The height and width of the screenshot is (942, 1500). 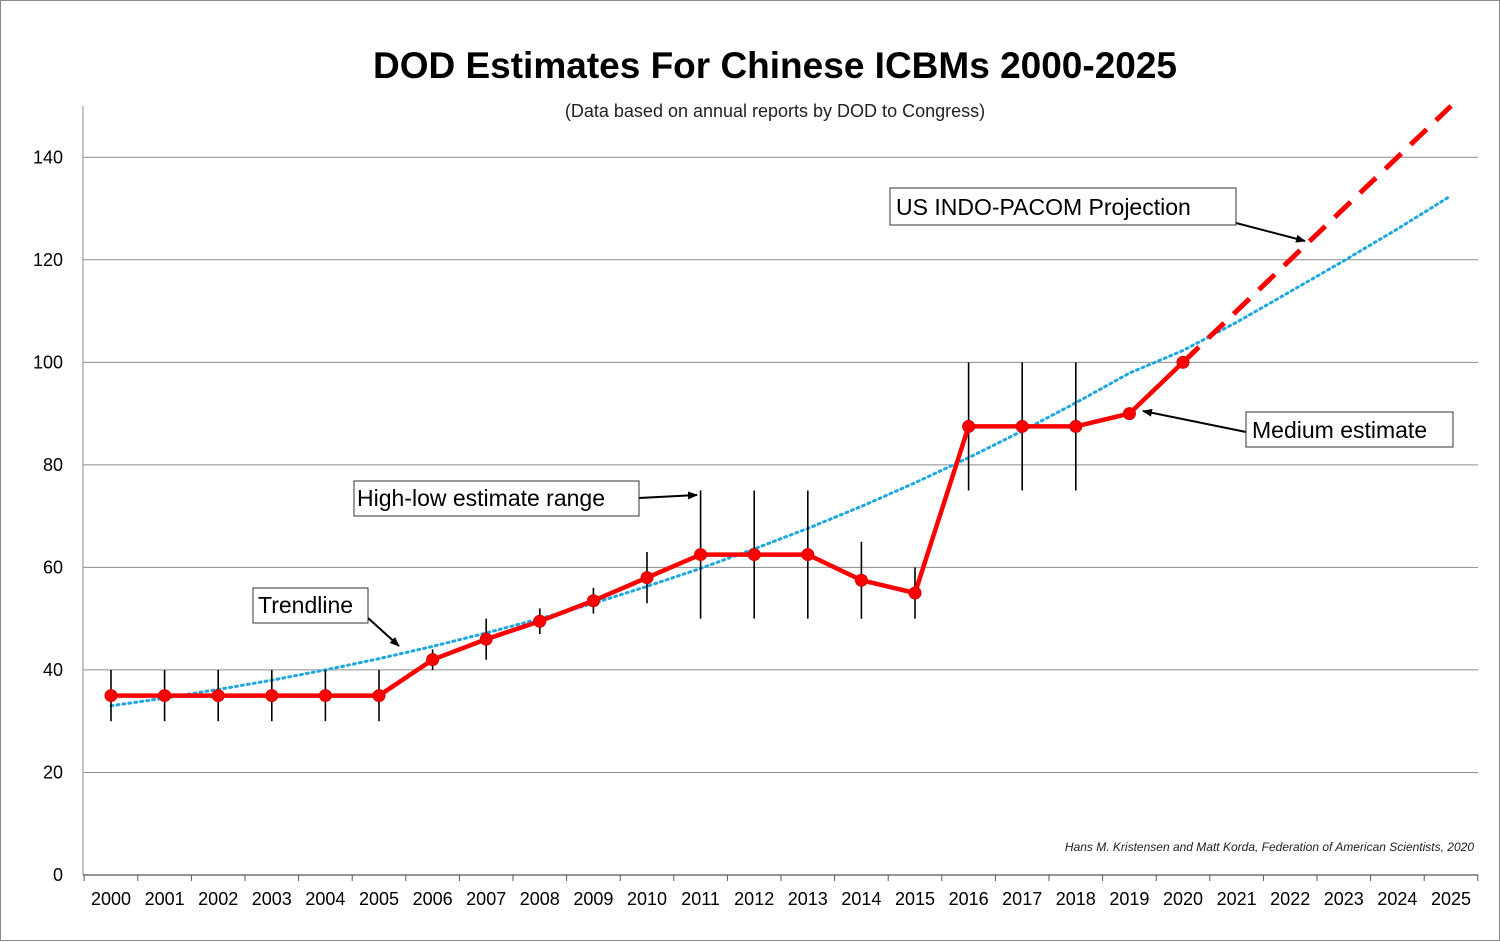 What do you see at coordinates (1451, 899) in the screenshot?
I see `x-tick-label: 2025` at bounding box center [1451, 899].